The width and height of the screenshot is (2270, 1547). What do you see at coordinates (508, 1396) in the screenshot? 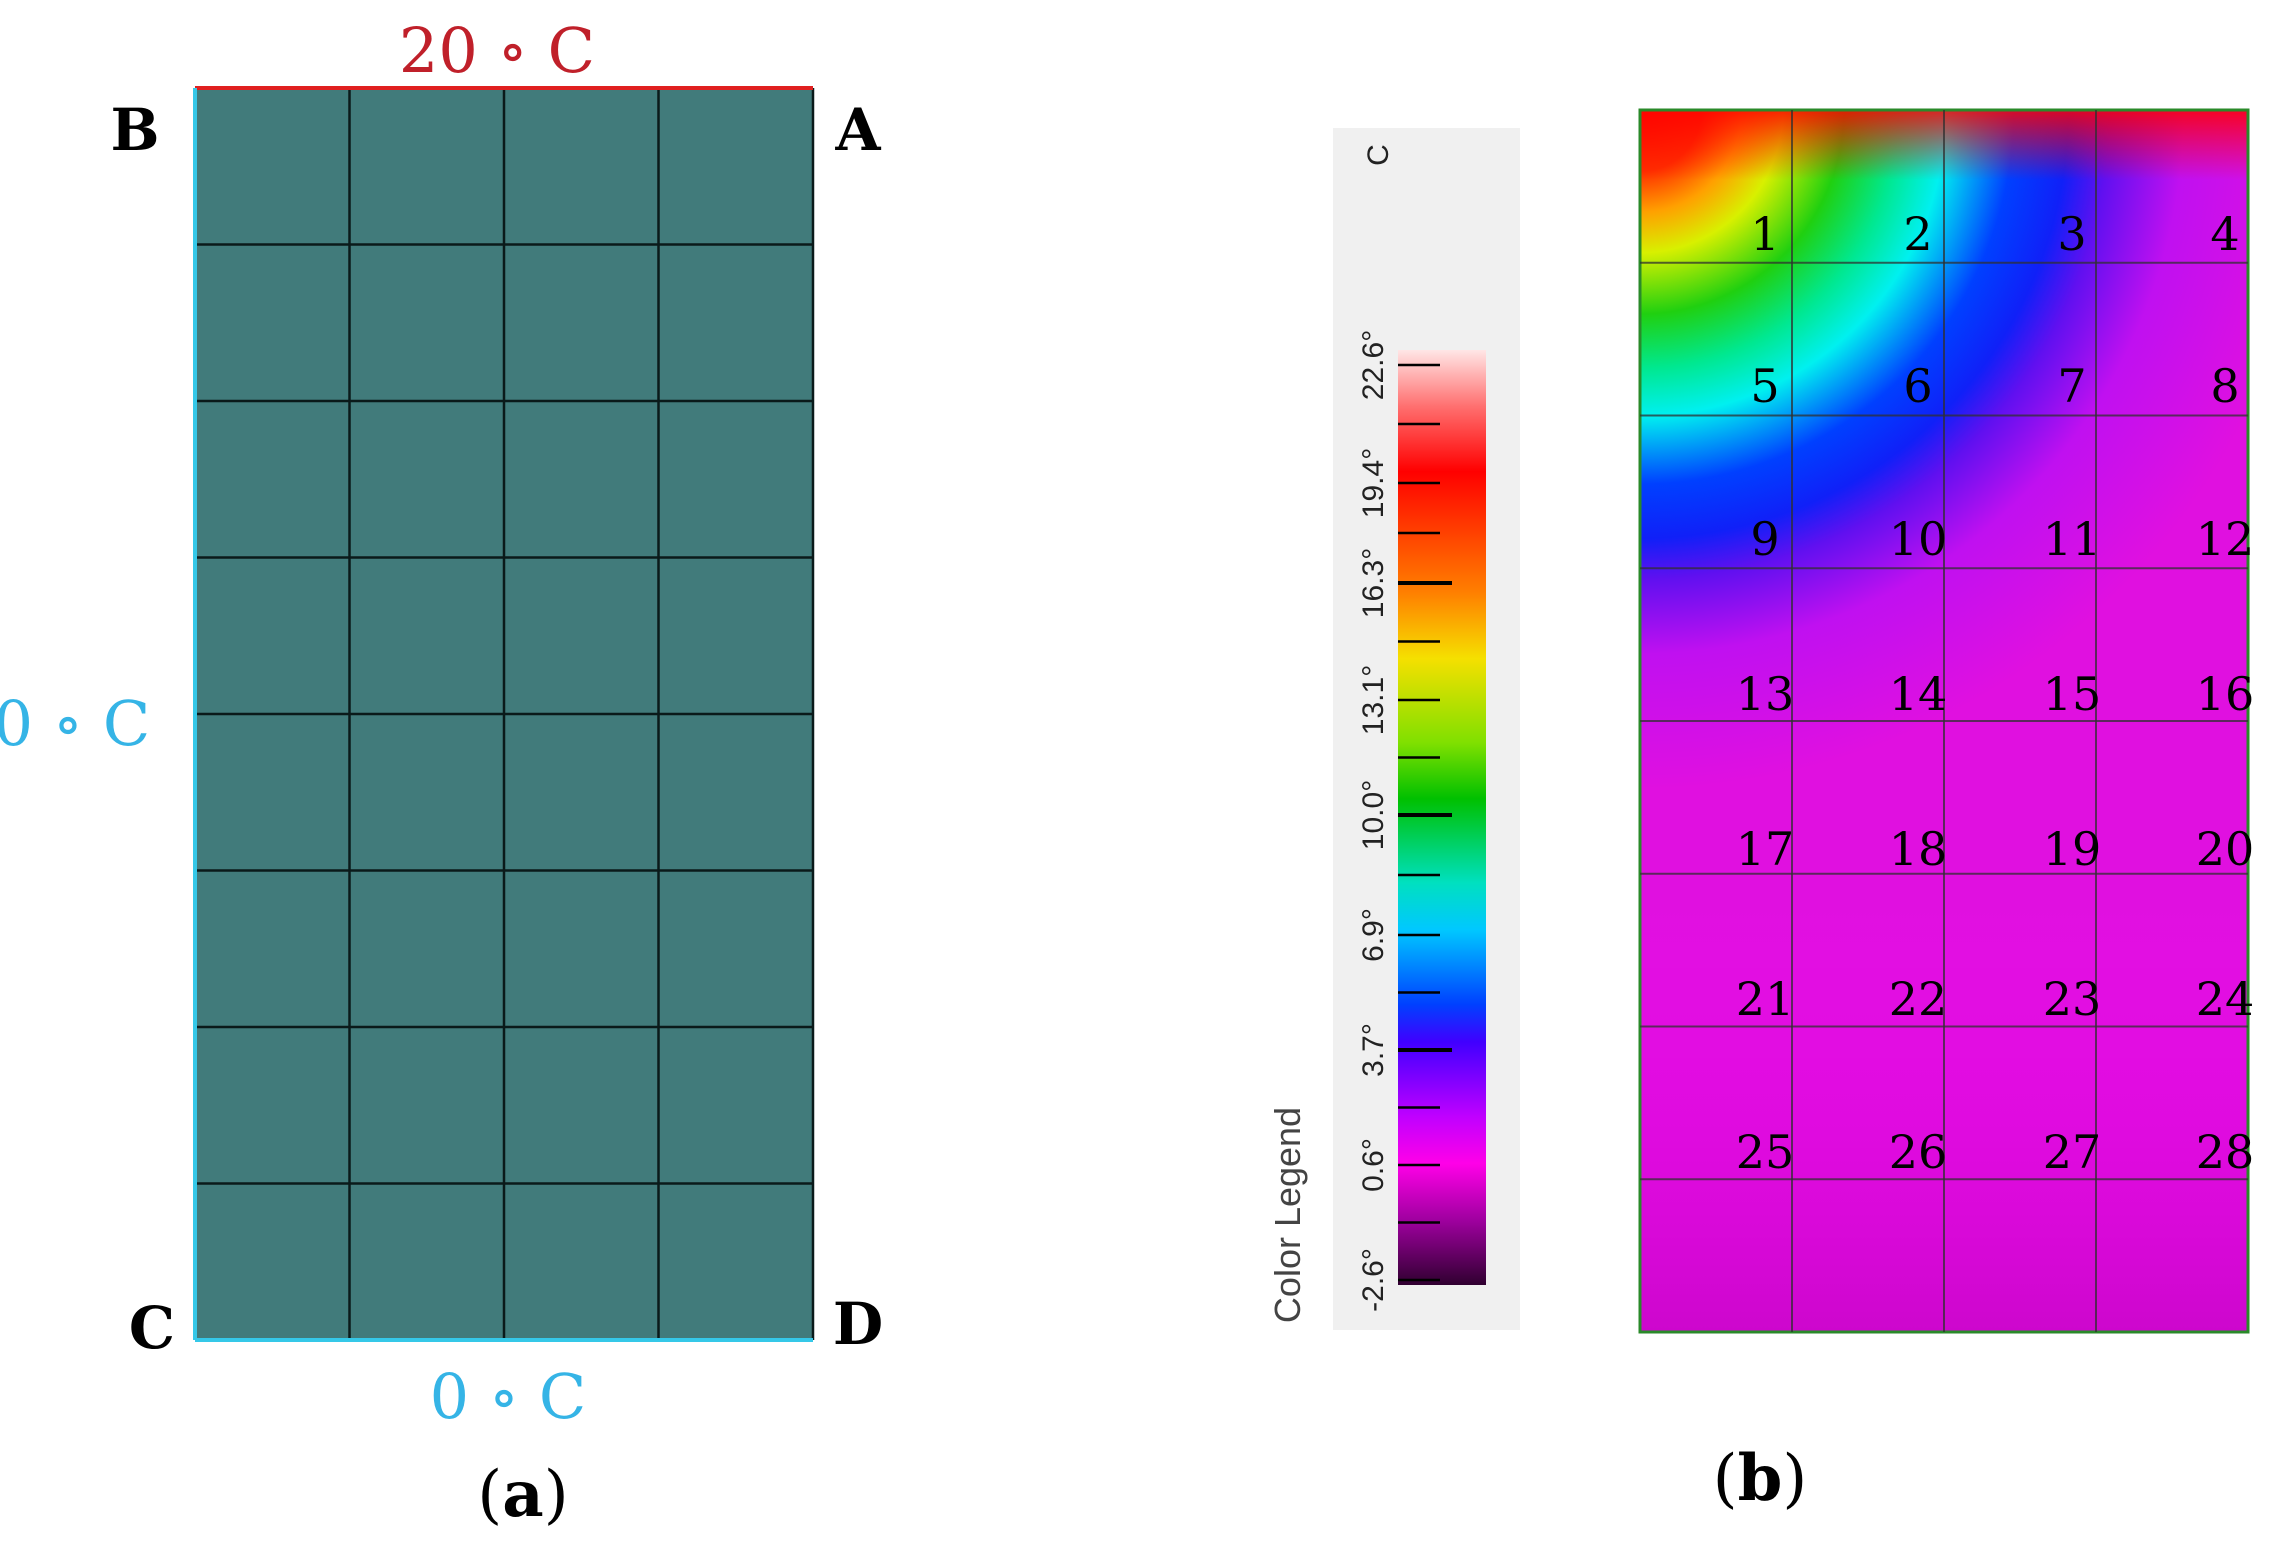
I see `bottom-temperature-label: 0 ∘ C` at bounding box center [508, 1396].